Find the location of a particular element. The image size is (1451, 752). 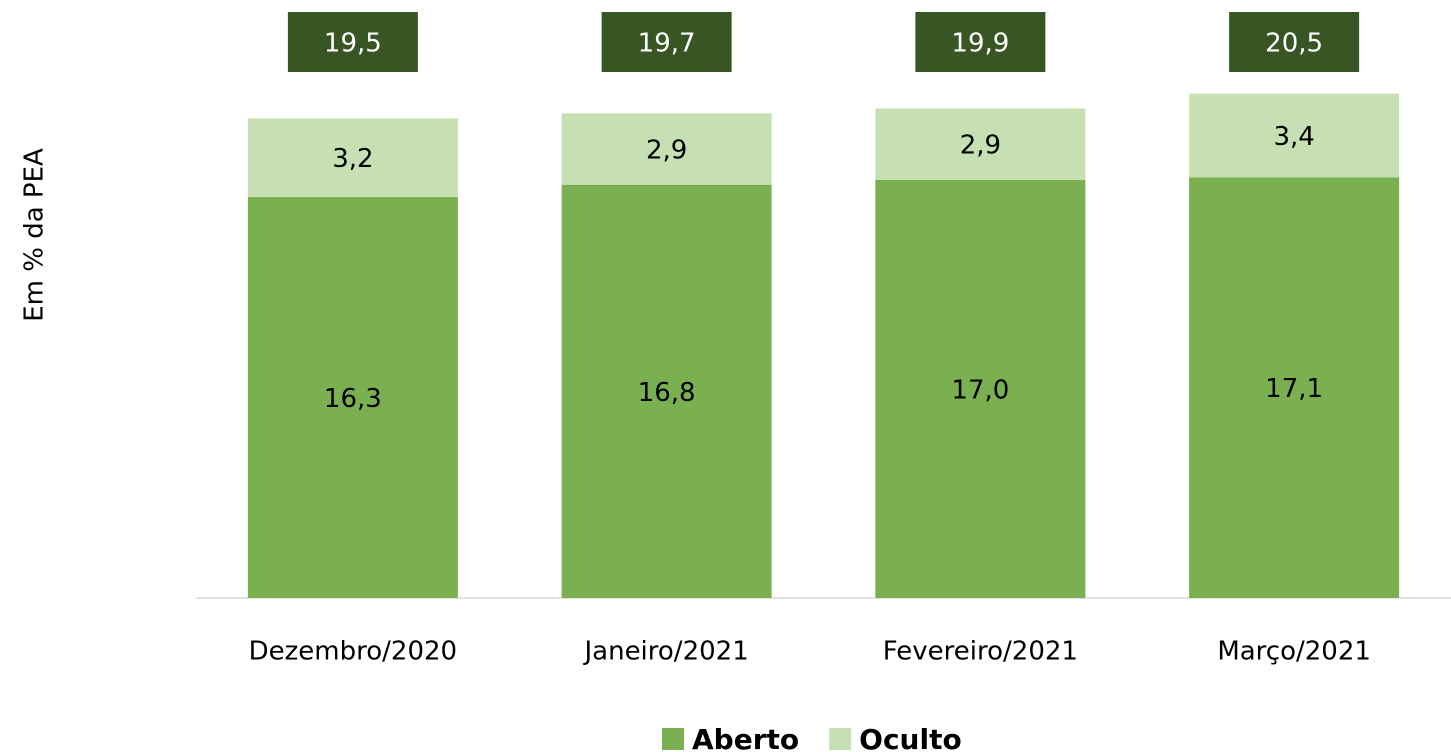

x-tick-label: Março/2021 is located at coordinates (1294, 652).